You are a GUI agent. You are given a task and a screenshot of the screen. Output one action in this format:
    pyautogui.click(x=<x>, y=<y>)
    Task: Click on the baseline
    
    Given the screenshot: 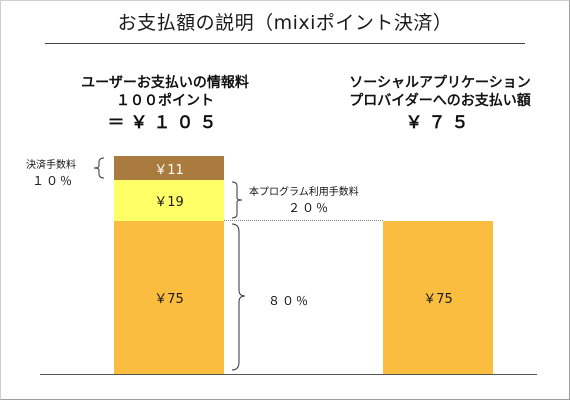 What is the action you would take?
    pyautogui.click(x=288, y=374)
    